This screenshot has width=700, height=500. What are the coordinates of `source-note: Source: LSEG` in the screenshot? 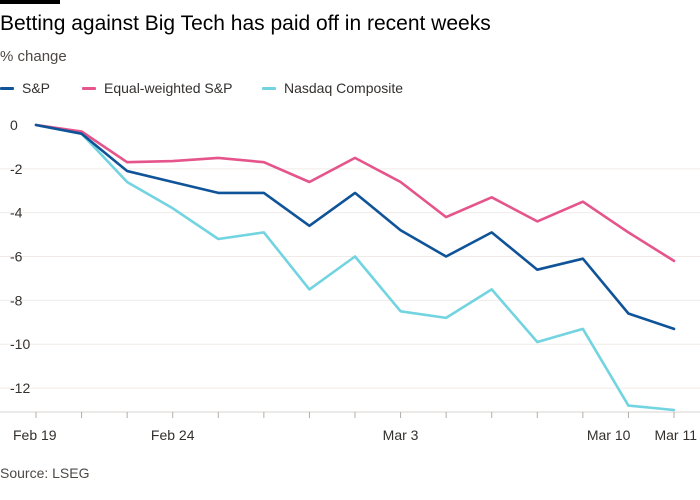 It's located at (45, 473).